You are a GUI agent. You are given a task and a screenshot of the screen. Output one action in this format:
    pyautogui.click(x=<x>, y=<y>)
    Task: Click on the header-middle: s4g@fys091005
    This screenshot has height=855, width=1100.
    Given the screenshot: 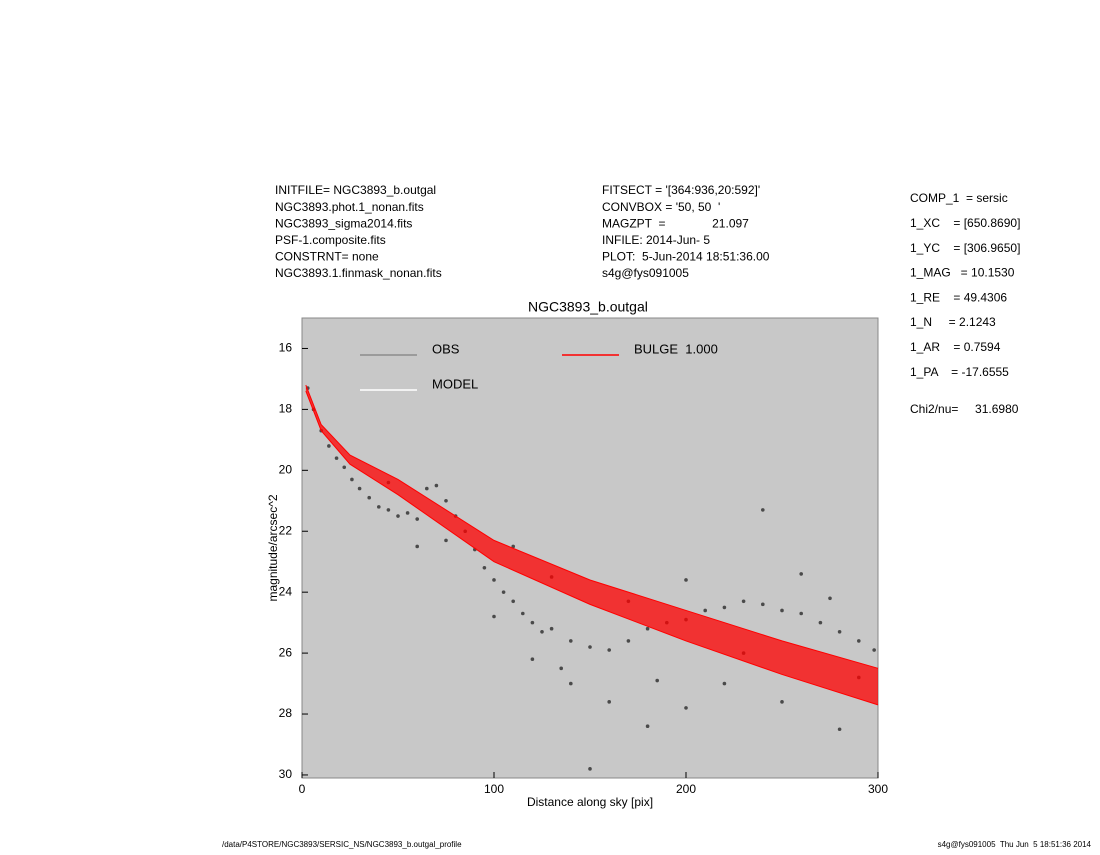 What is the action you would take?
    pyautogui.click(x=645, y=273)
    